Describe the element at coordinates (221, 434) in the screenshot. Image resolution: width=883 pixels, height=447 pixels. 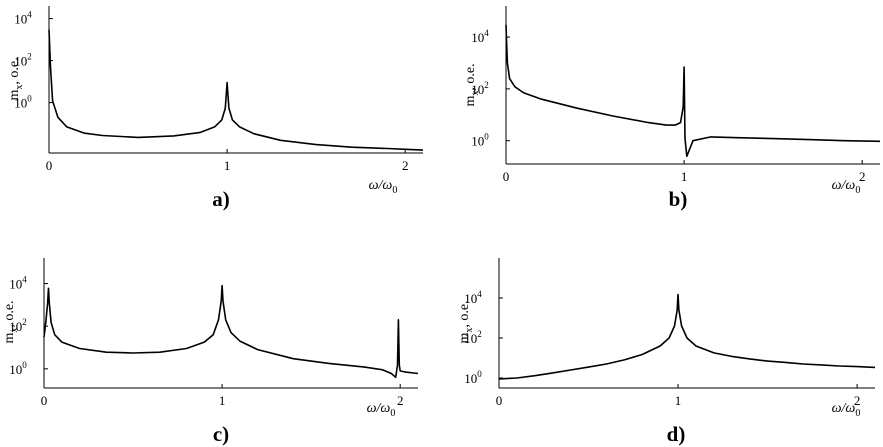
I see `panel-label: c)` at that location.